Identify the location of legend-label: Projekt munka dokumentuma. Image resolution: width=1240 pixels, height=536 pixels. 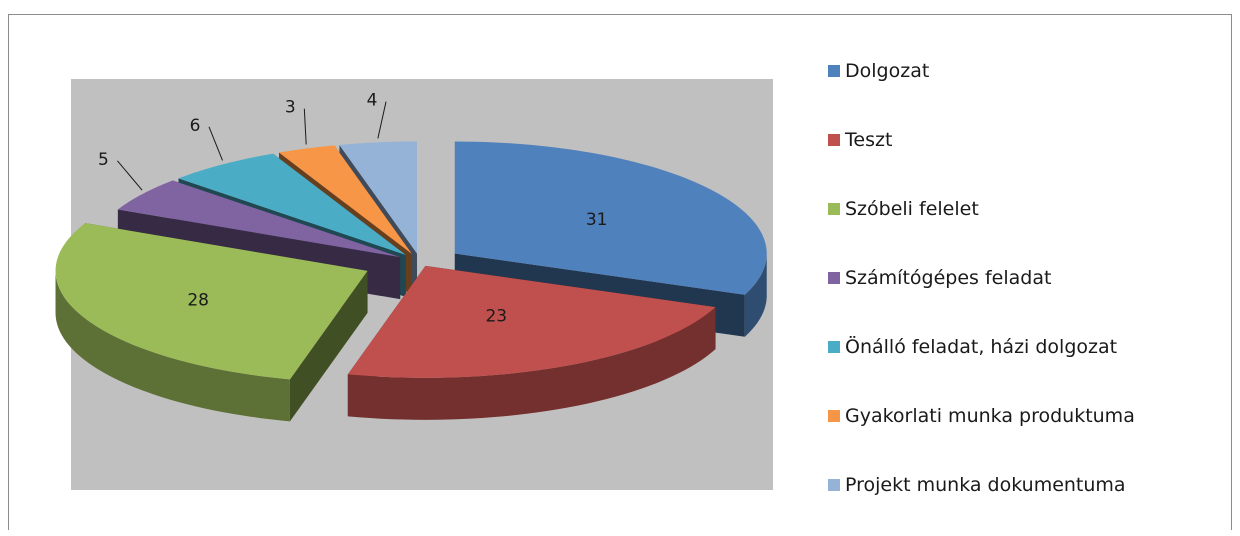
(985, 485).